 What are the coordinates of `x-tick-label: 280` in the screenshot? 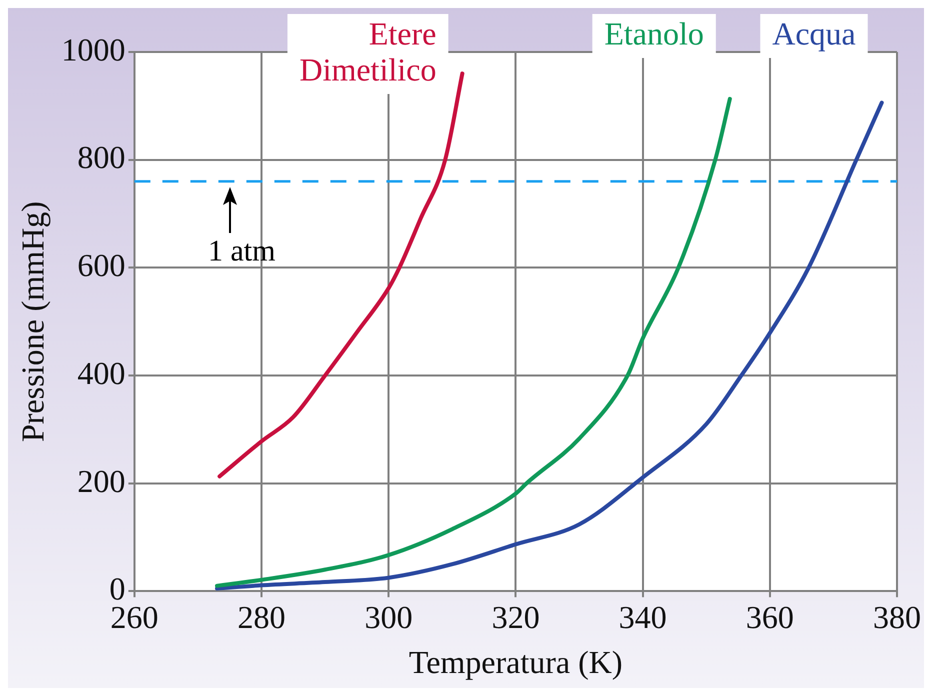 It's located at (262, 616).